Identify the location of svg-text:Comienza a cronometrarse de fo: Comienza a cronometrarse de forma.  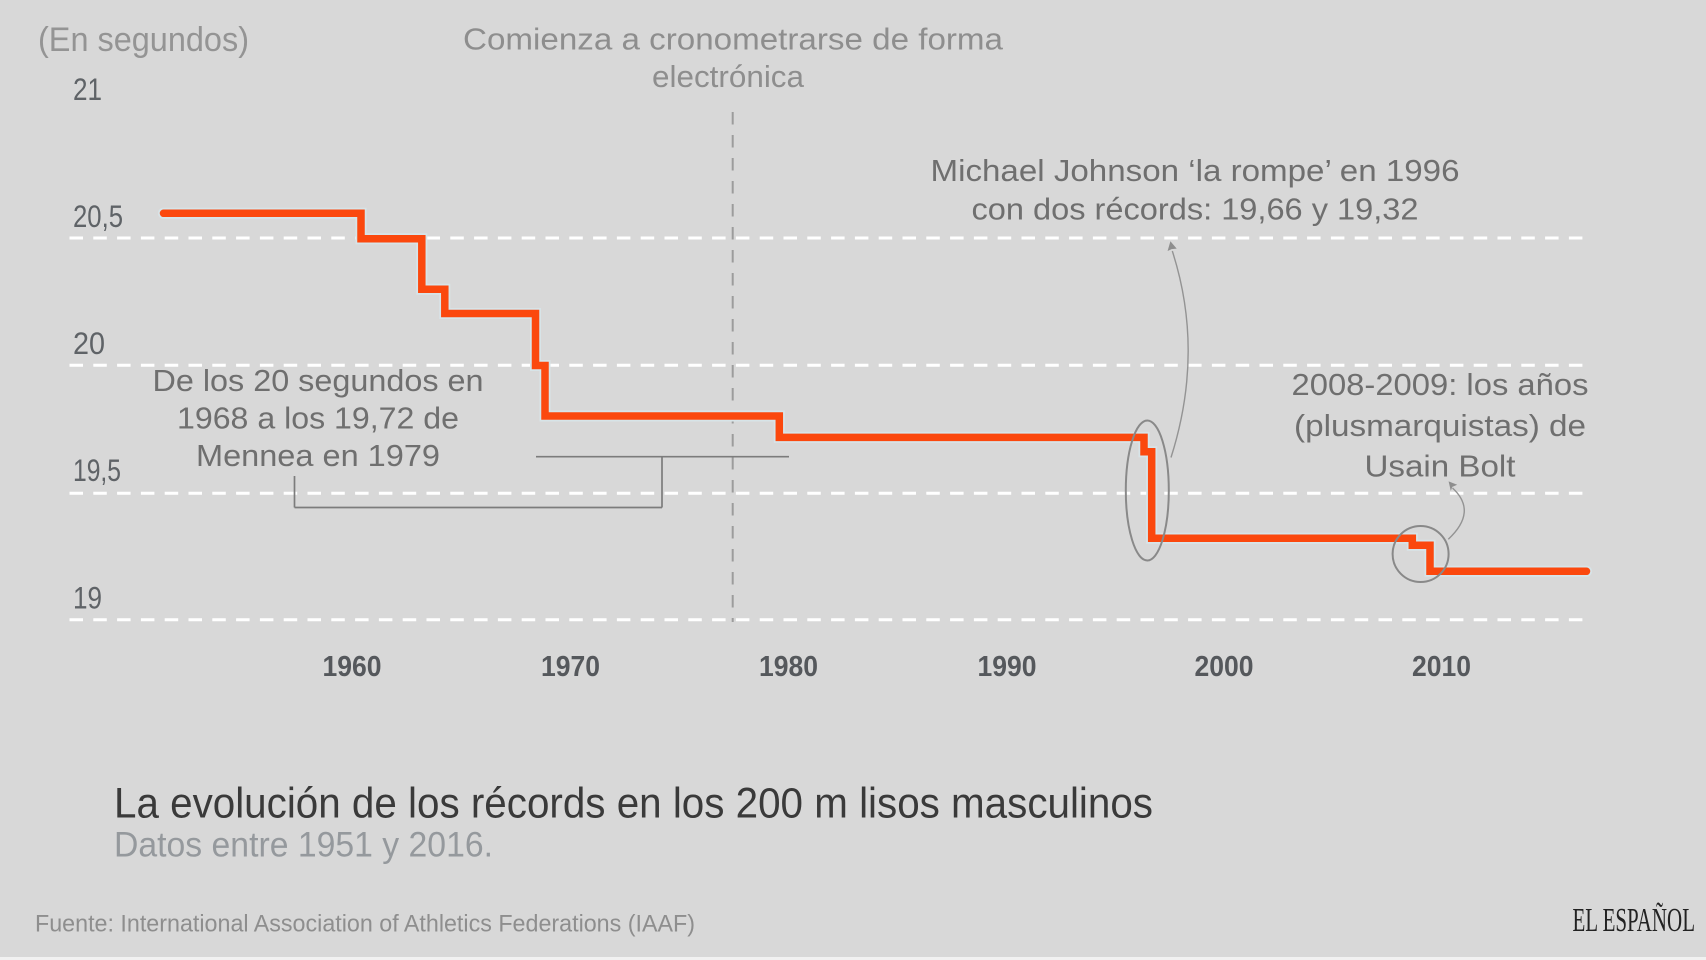
(733, 39).